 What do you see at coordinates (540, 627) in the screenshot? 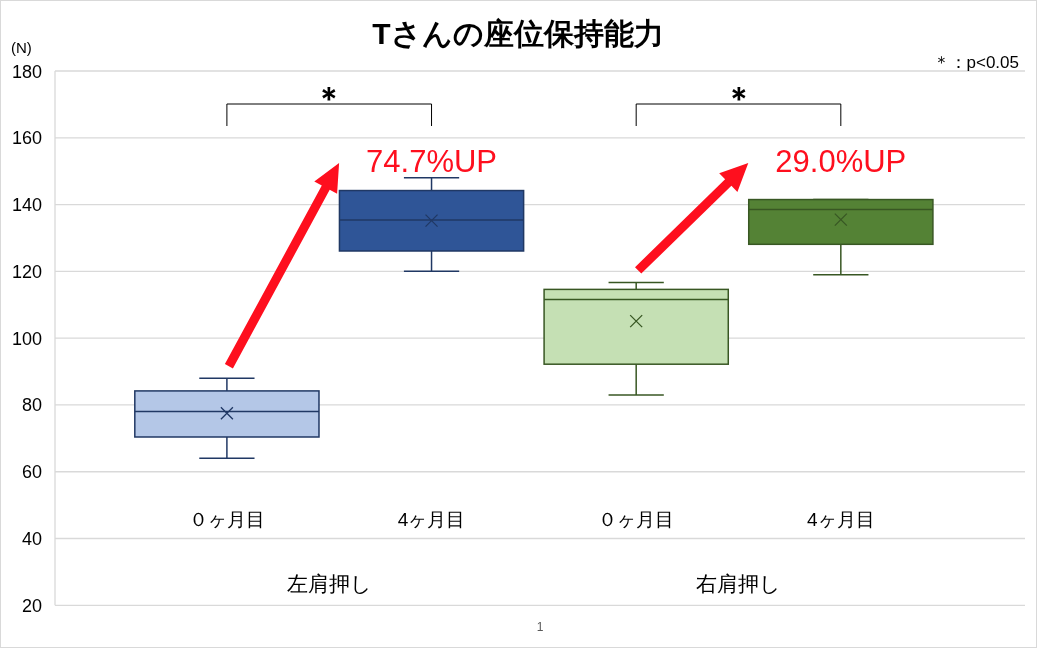
I see `text: 1` at bounding box center [540, 627].